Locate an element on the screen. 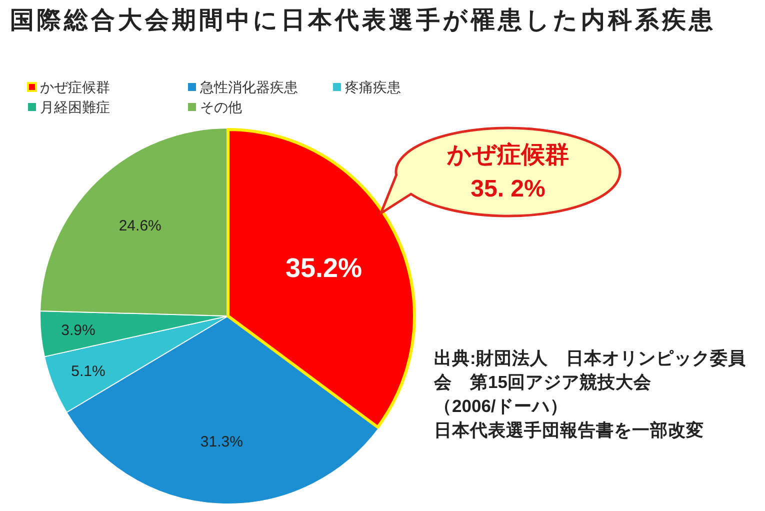  title: 国際総合大会期間中に日本代表選手が罹患した内科系疾患 is located at coordinates (363, 20).